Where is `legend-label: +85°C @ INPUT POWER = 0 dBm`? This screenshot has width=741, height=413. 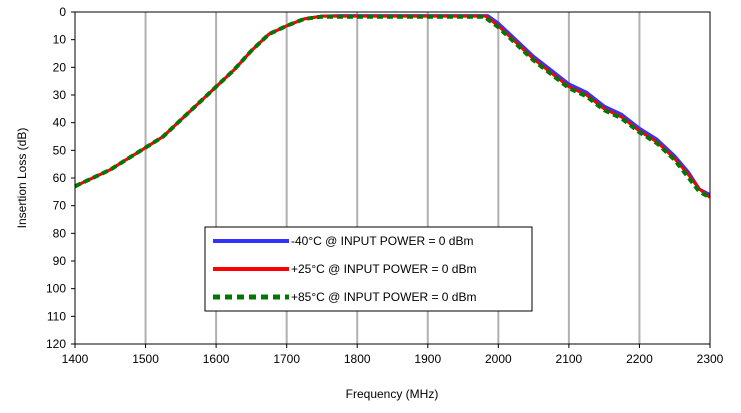 legend-label: +85°C @ INPUT POWER = 0 dBm is located at coordinates (383, 297).